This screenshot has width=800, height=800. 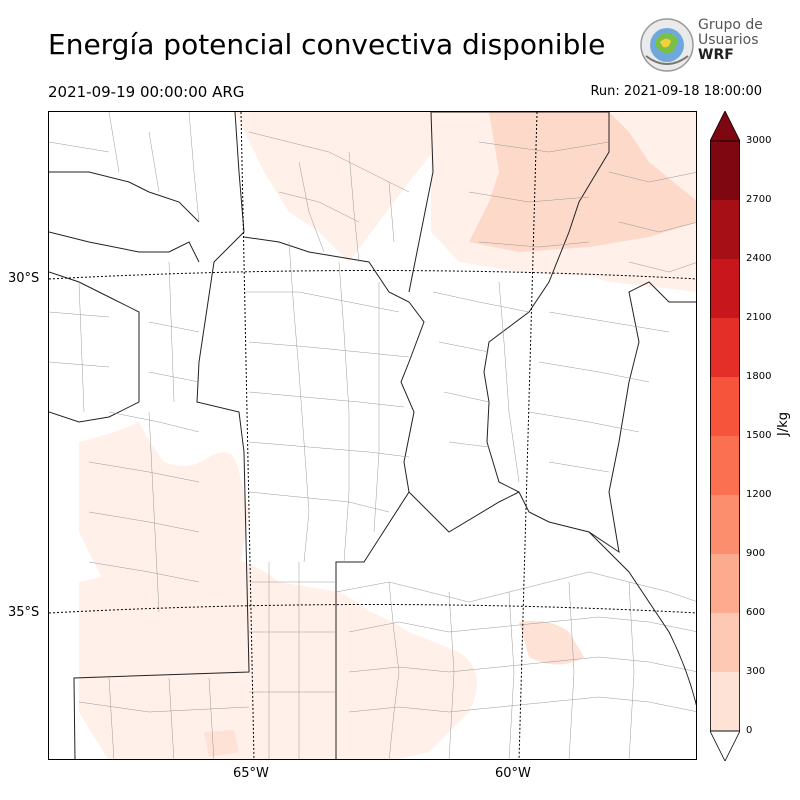 What do you see at coordinates (759, 376) in the screenshot?
I see `colorbar-tick-label: 1800` at bounding box center [759, 376].